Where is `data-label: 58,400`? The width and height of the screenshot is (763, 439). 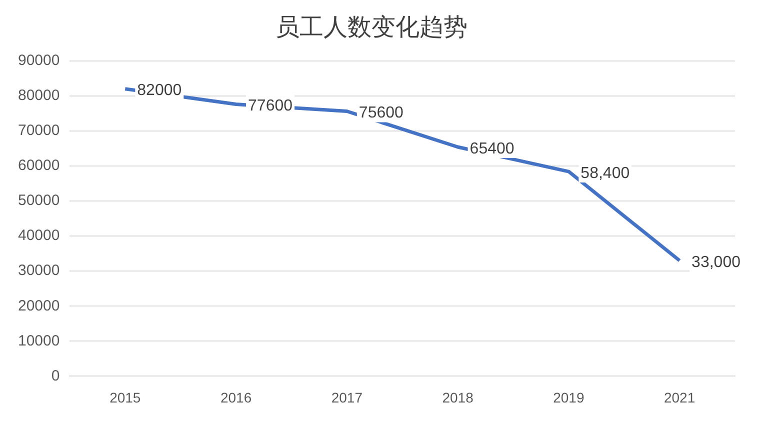
data-label: 58,400 is located at coordinates (605, 173).